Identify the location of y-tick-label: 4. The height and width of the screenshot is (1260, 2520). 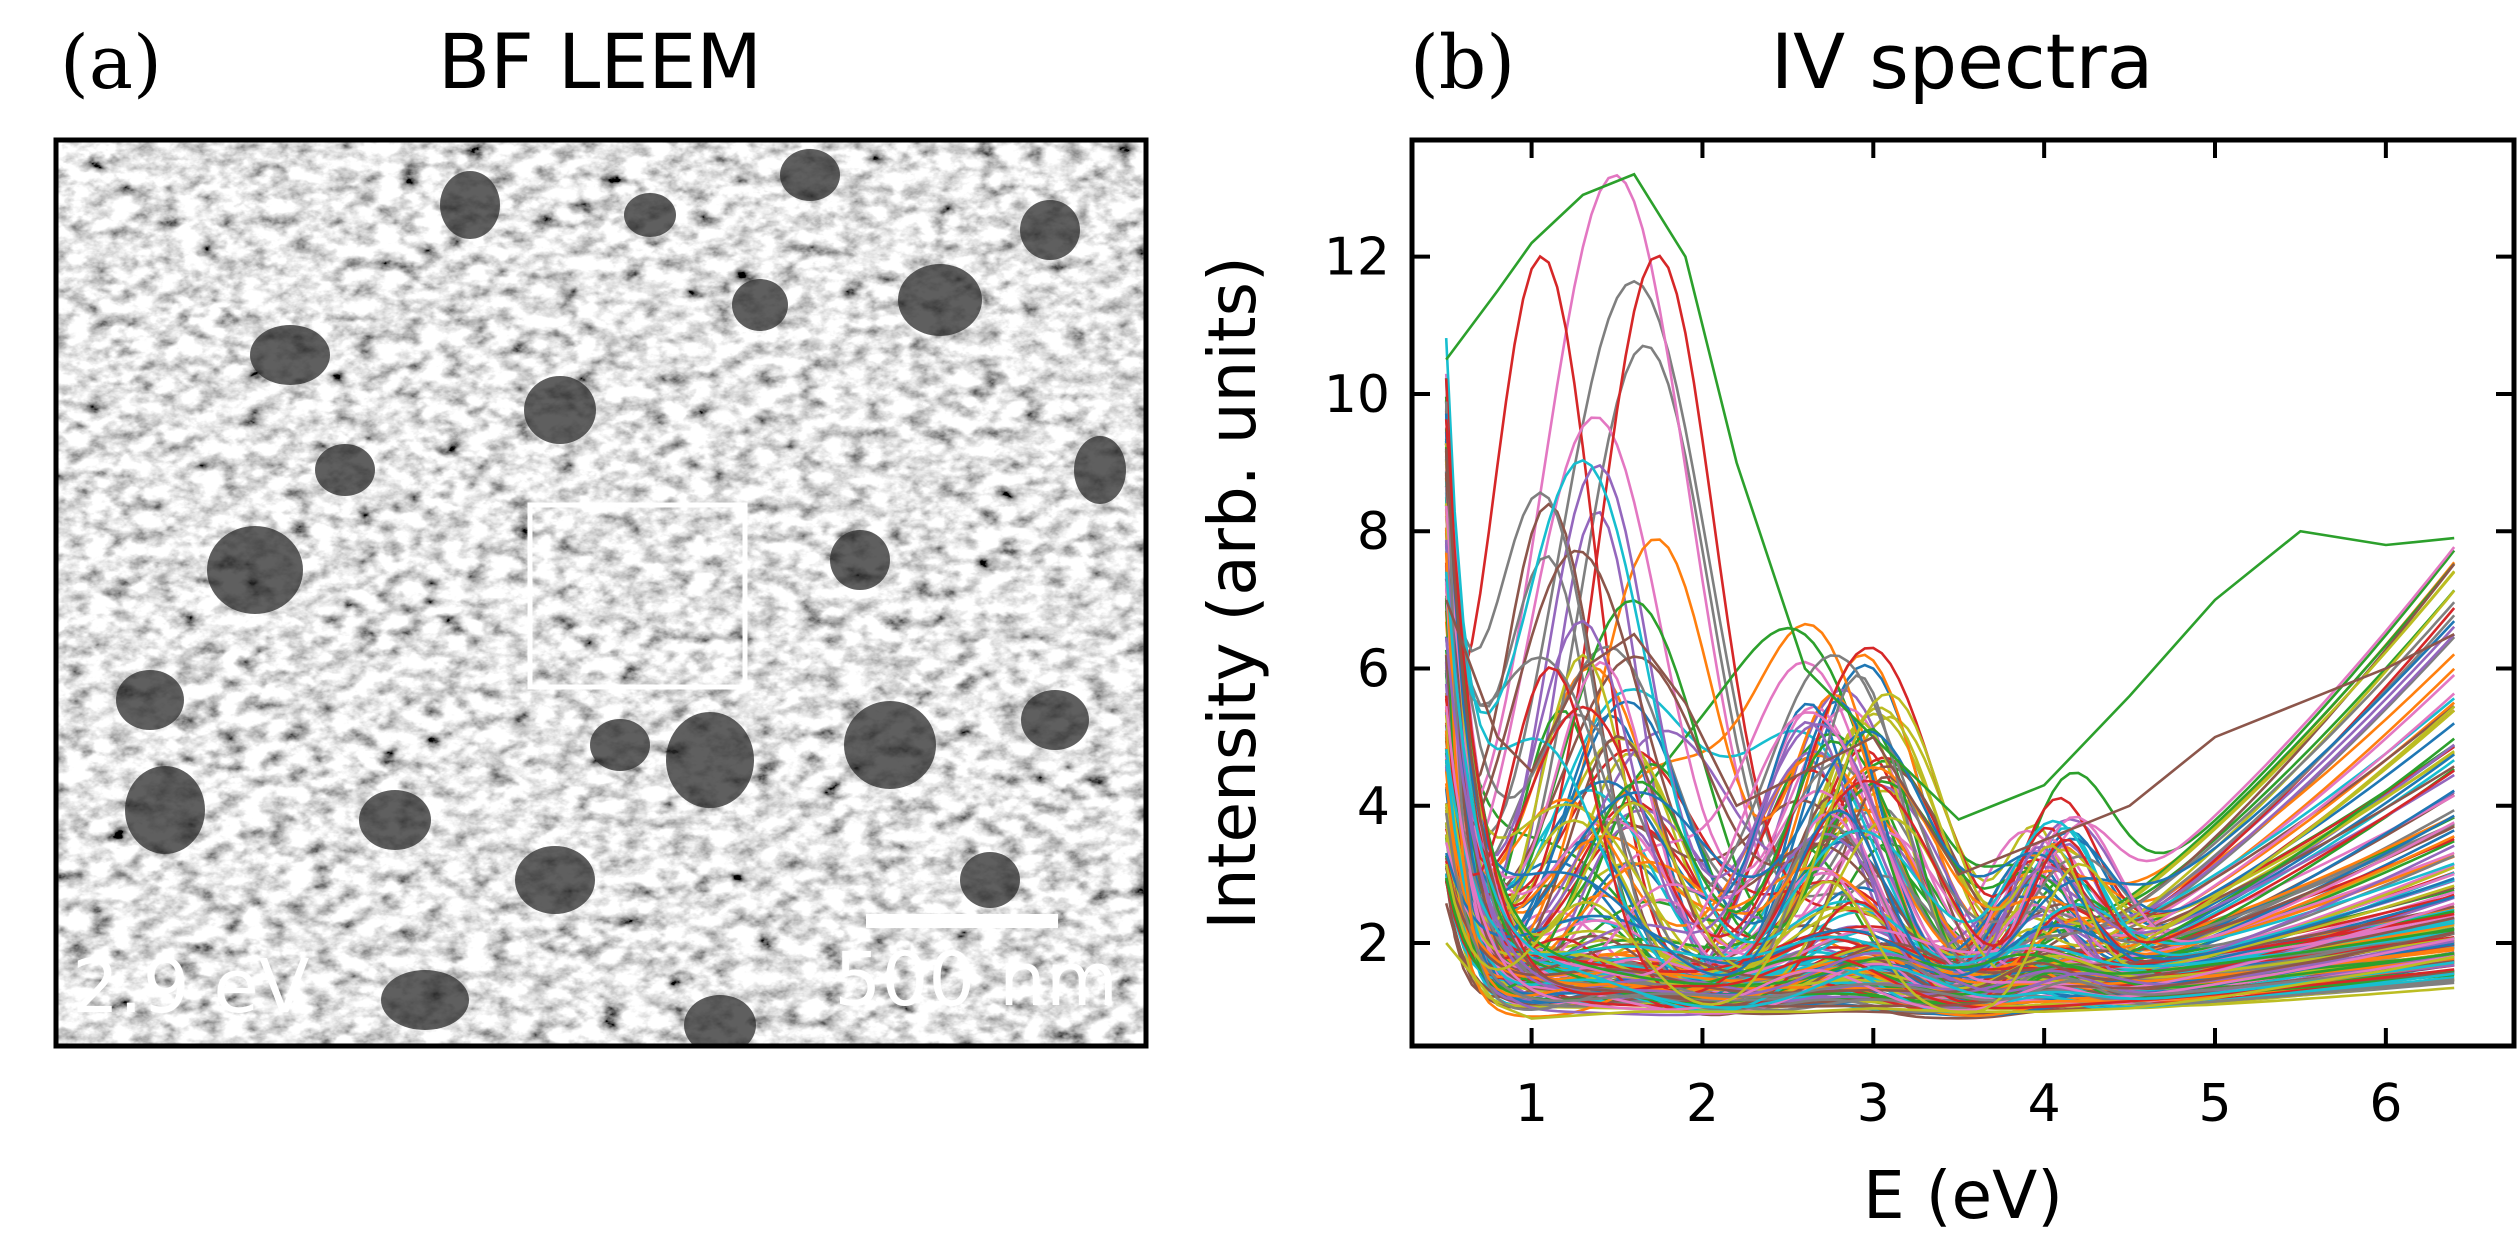
(1373, 807).